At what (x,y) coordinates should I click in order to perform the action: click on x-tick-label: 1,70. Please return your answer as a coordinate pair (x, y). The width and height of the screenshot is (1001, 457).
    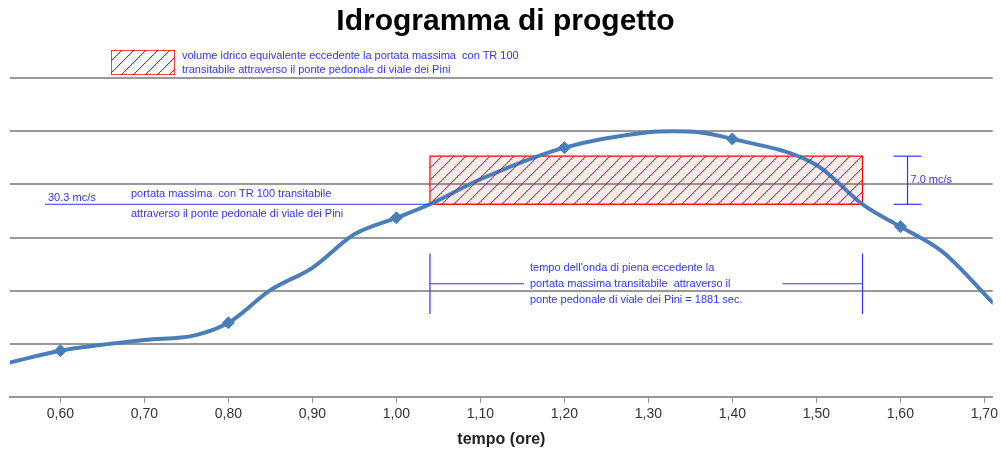
    Looking at the image, I should click on (984, 413).